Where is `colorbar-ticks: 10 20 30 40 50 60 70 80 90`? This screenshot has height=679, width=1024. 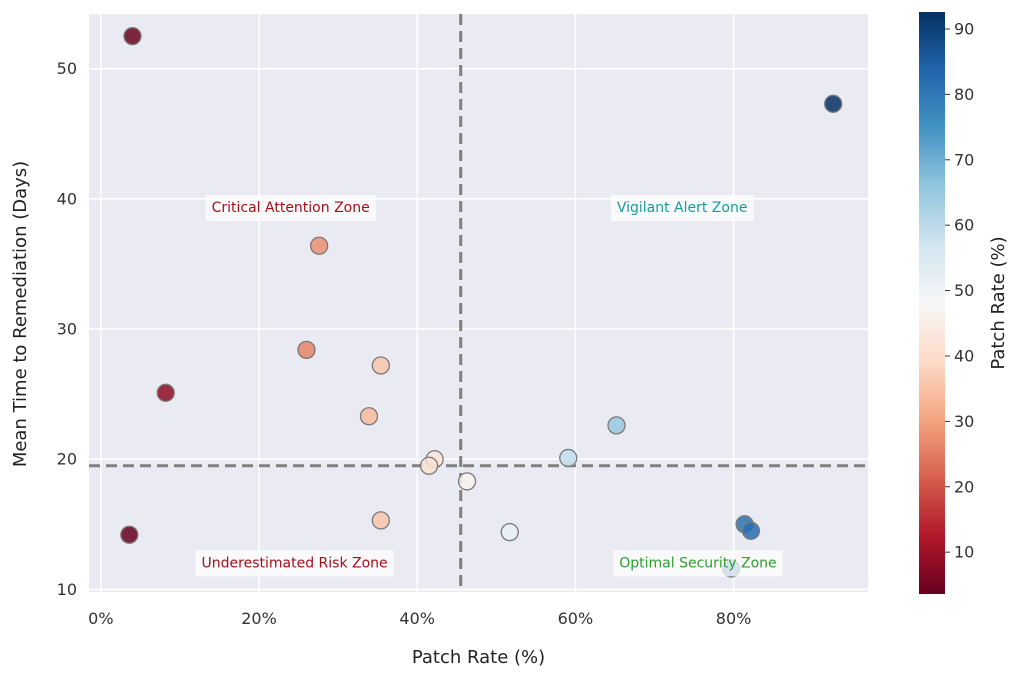 colorbar-ticks: 10 20 30 40 50 60 70 80 90 is located at coordinates (959, 291).